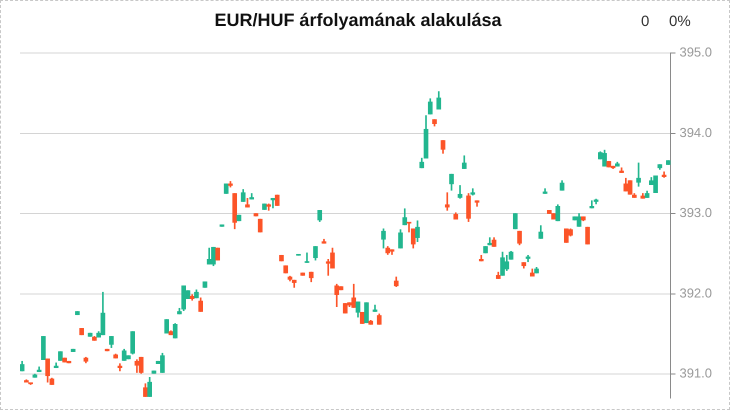 Image resolution: width=730 pixels, height=410 pixels. I want to click on y-tick-label: 392.0, so click(695, 292).